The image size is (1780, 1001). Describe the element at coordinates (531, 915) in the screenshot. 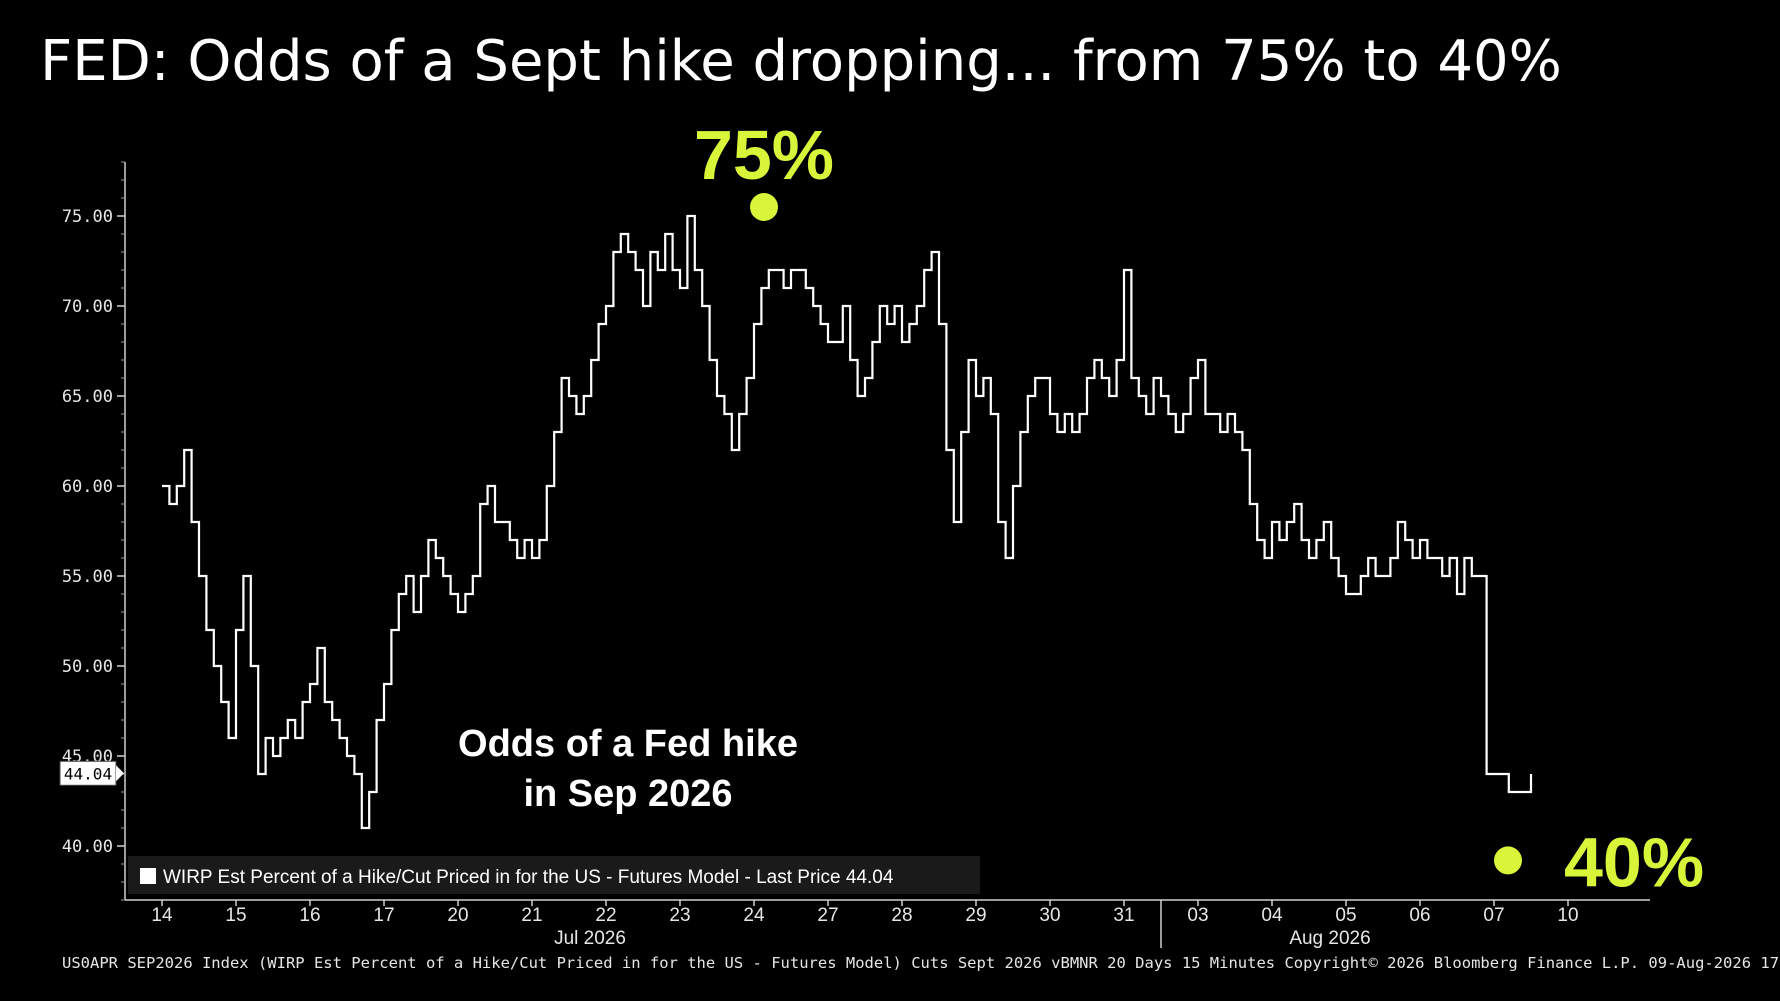

I see `x-tick-label: 21` at that location.